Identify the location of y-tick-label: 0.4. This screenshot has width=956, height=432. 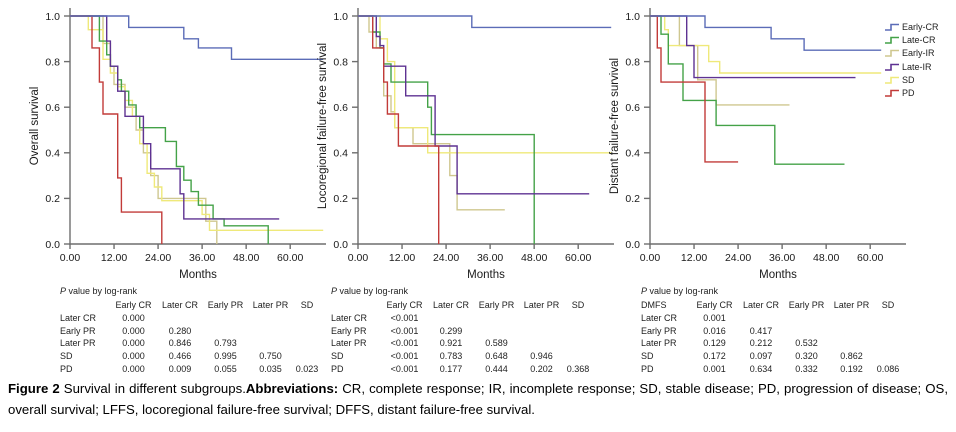
(52, 154).